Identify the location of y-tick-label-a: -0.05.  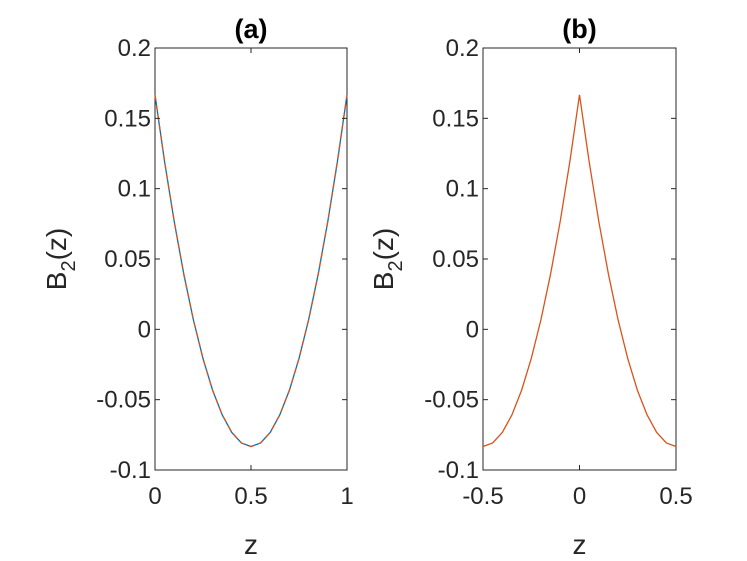
(123, 400).